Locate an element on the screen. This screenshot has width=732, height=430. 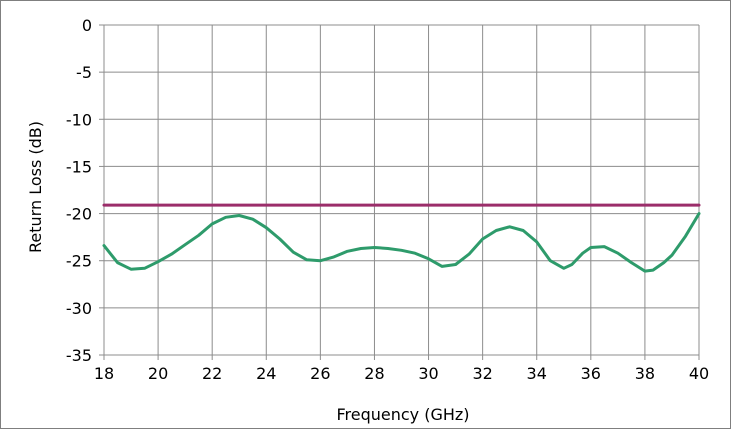
x-tick-label: 22 is located at coordinates (212, 373).